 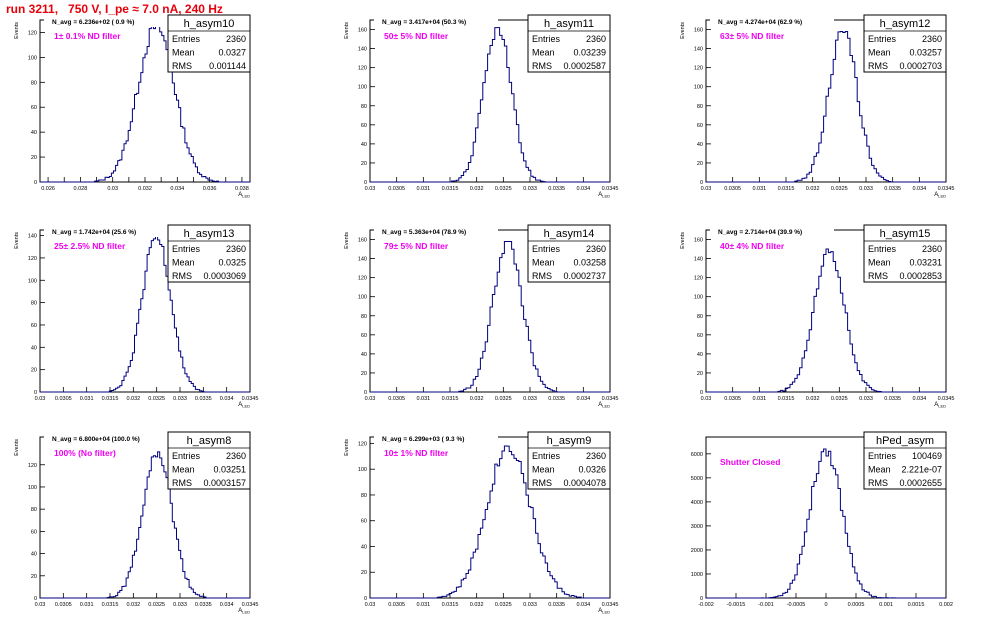 I want to click on x-tick-label: 0.031, so click(x=759, y=399).